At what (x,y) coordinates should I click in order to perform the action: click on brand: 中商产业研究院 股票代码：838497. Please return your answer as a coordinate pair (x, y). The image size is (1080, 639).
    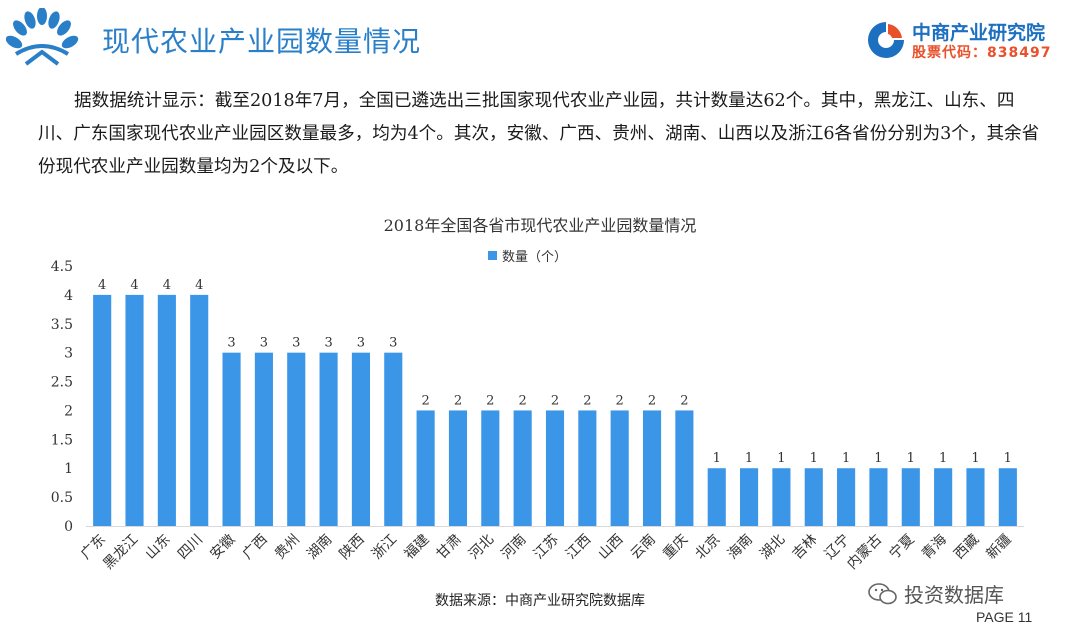
    Looking at the image, I should click on (966, 41).